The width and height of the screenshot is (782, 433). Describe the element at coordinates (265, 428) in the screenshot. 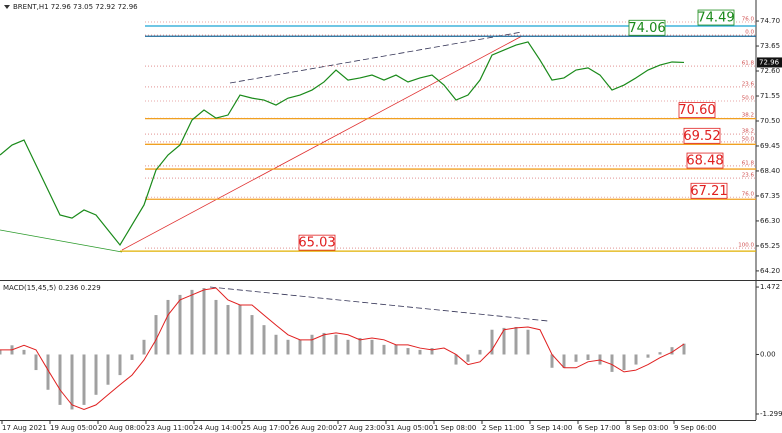

I see `x-tick-label: 25 Aug 17:00` at that location.